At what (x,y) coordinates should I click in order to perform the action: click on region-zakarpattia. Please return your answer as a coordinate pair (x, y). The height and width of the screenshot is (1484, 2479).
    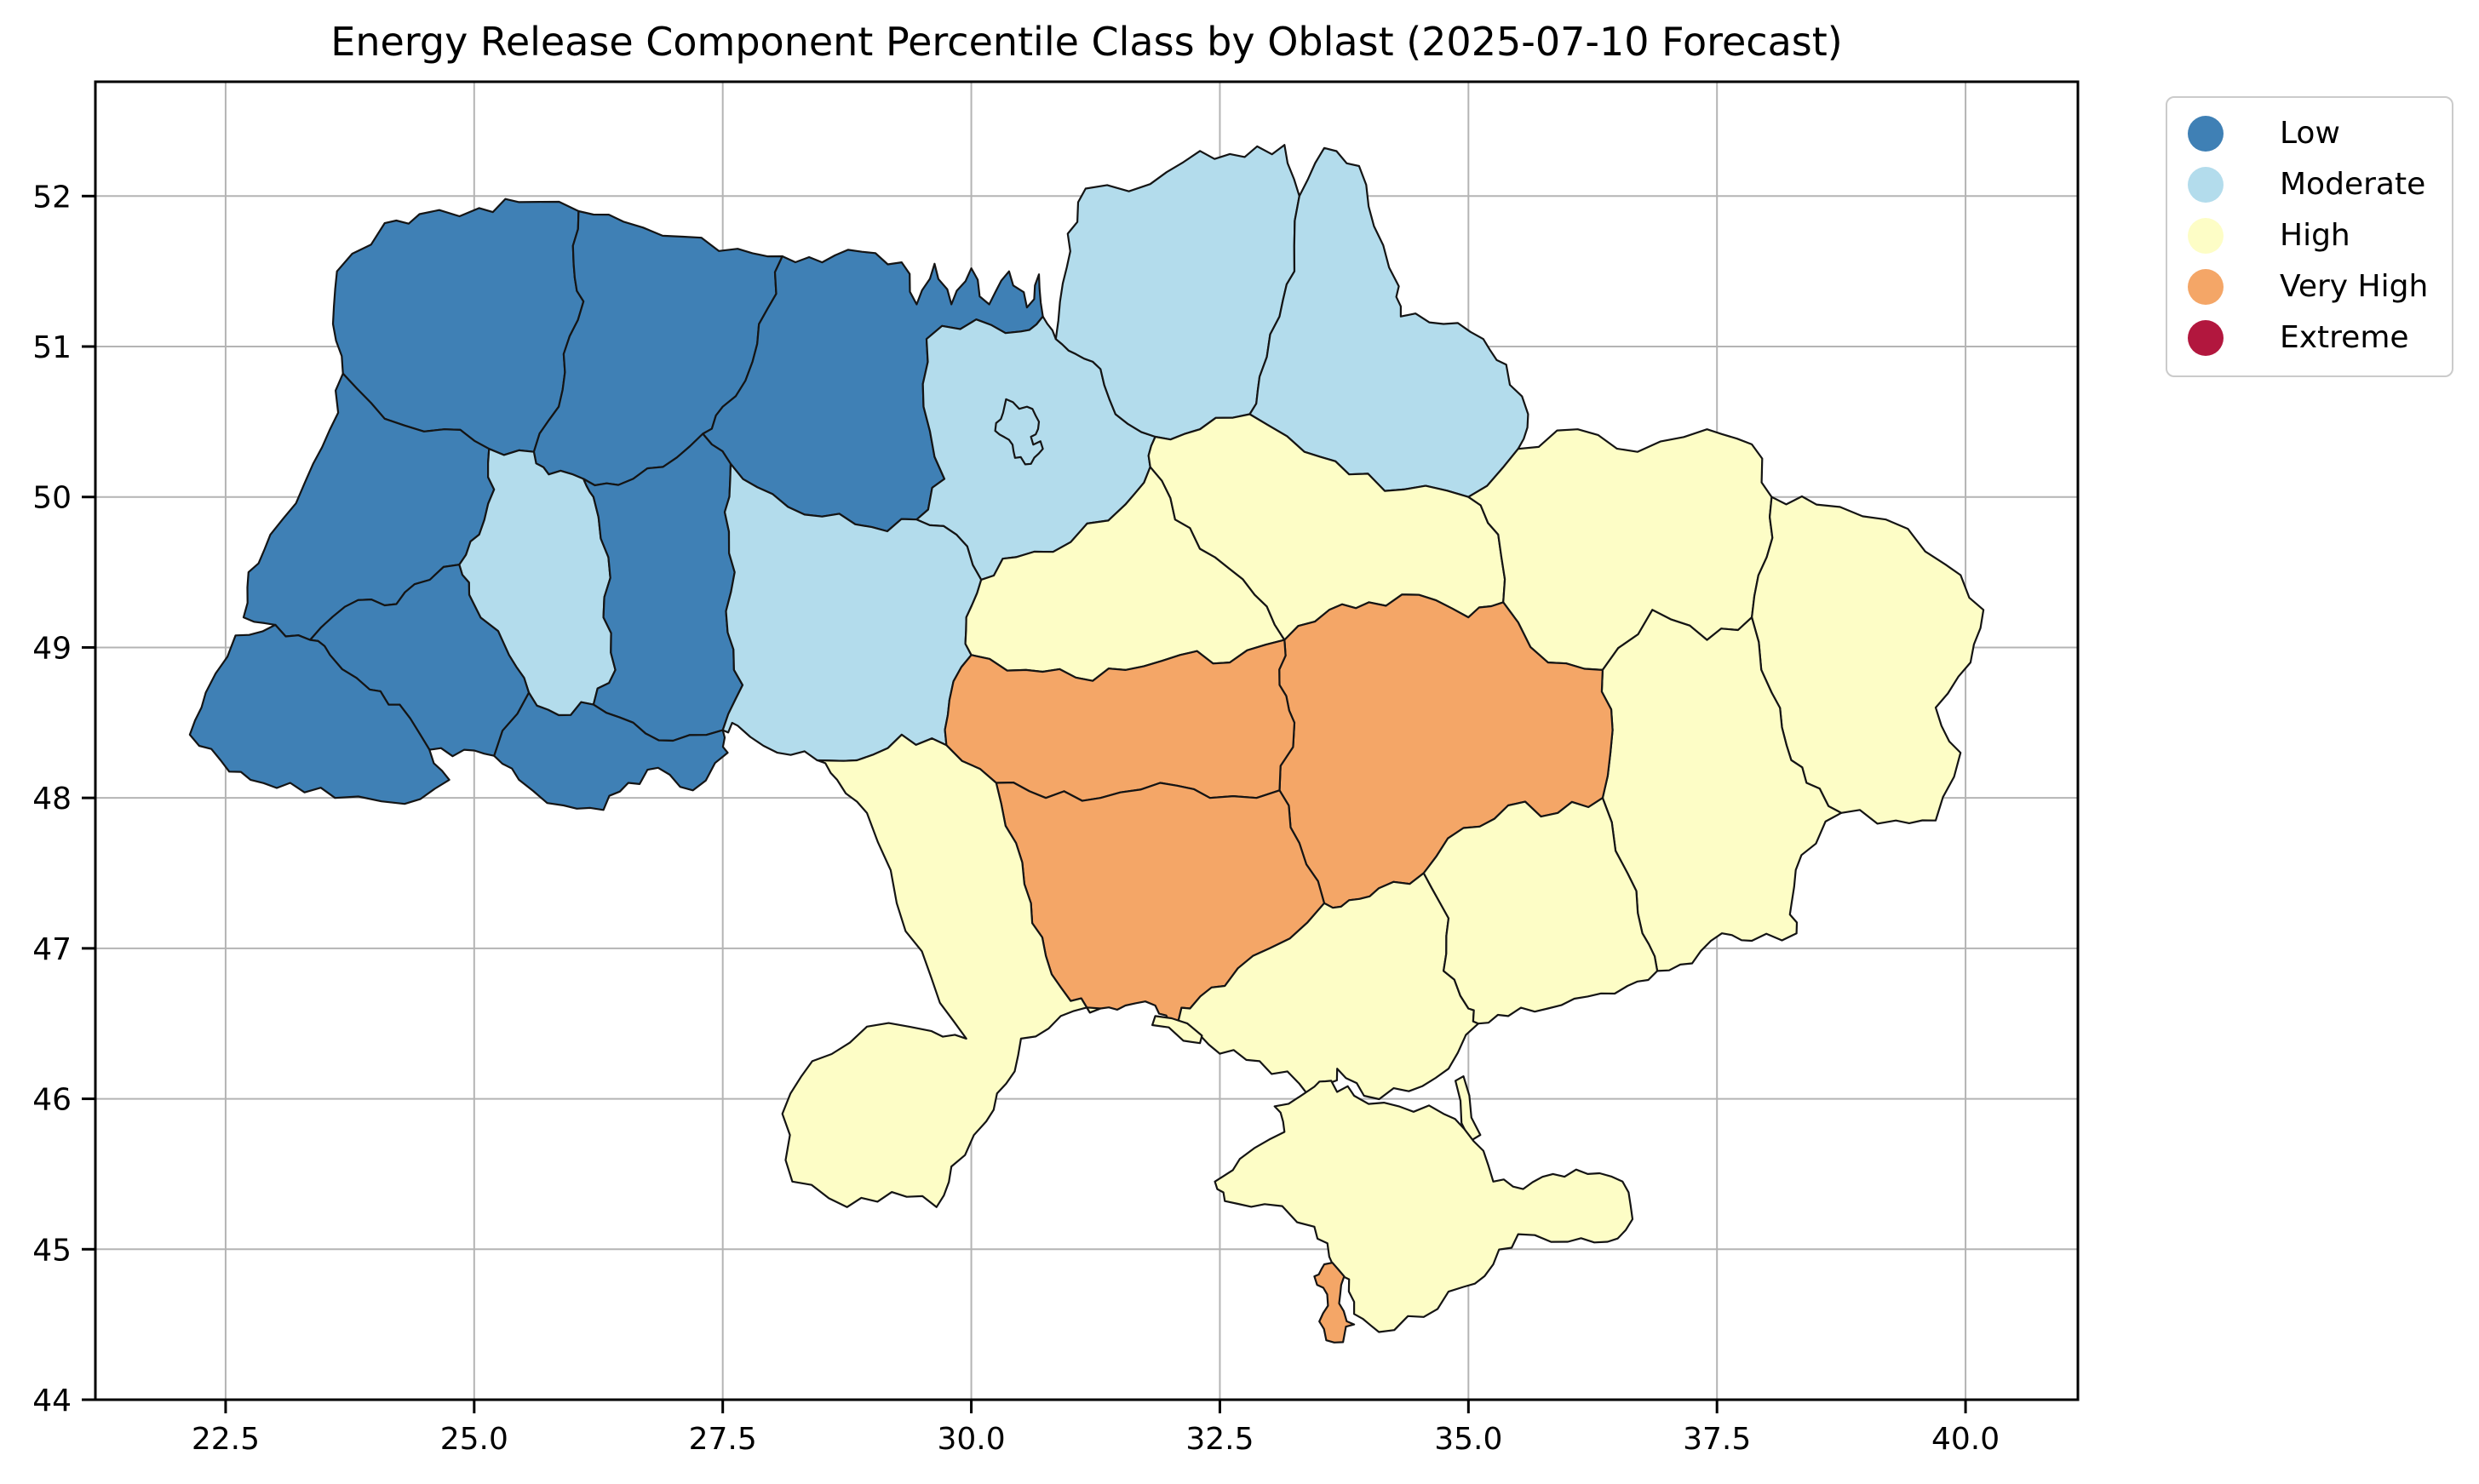
    Looking at the image, I should click on (319, 714).